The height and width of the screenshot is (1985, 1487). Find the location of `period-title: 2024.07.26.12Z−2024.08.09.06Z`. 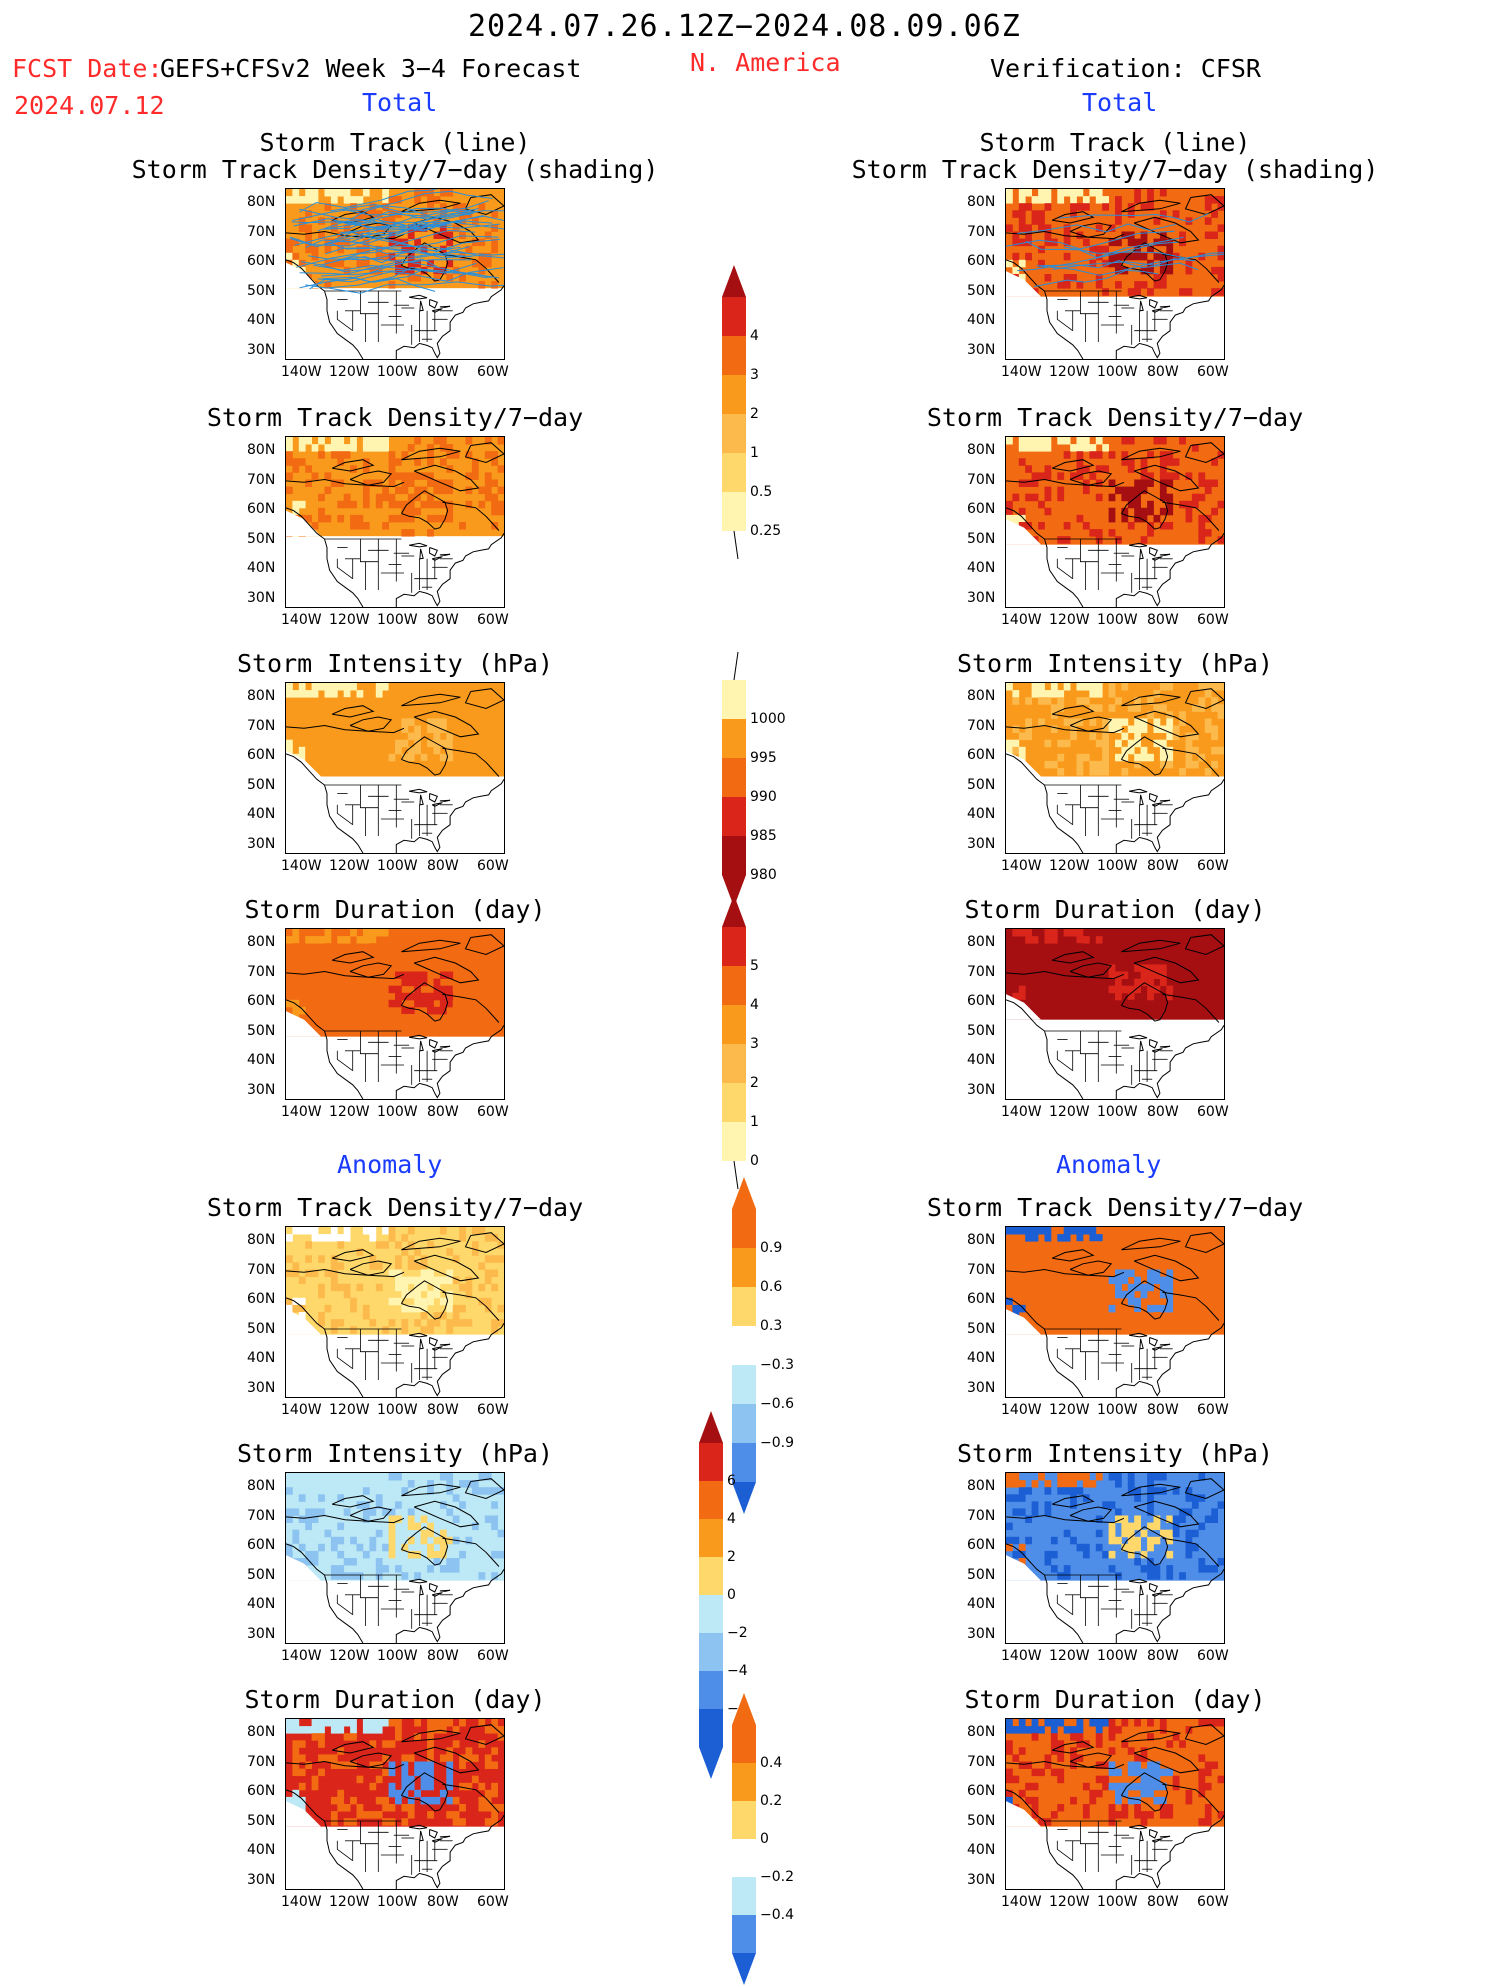

period-title: 2024.07.26.12Z−2024.08.09.06Z is located at coordinates (744, 26).